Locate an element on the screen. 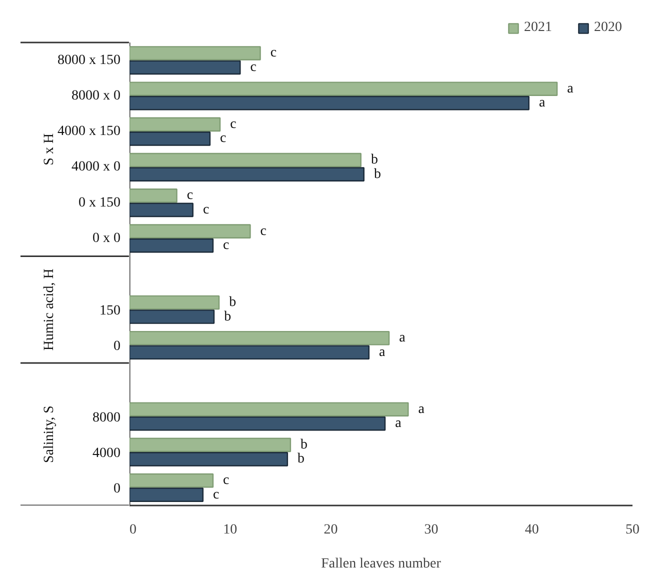 The image size is (646, 575). y-tick-label: 8000 x 150 is located at coordinates (88, 60).